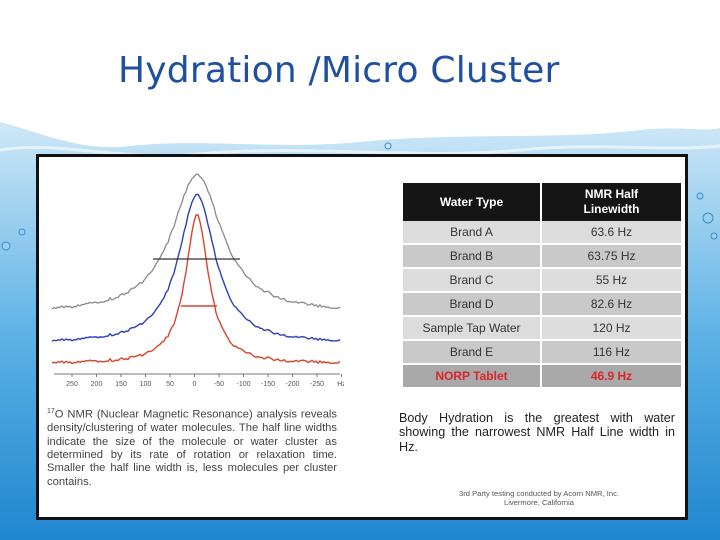 Image resolution: width=720 pixels, height=540 pixels. I want to click on table-row: Brand E 116 Hz, so click(542, 352).